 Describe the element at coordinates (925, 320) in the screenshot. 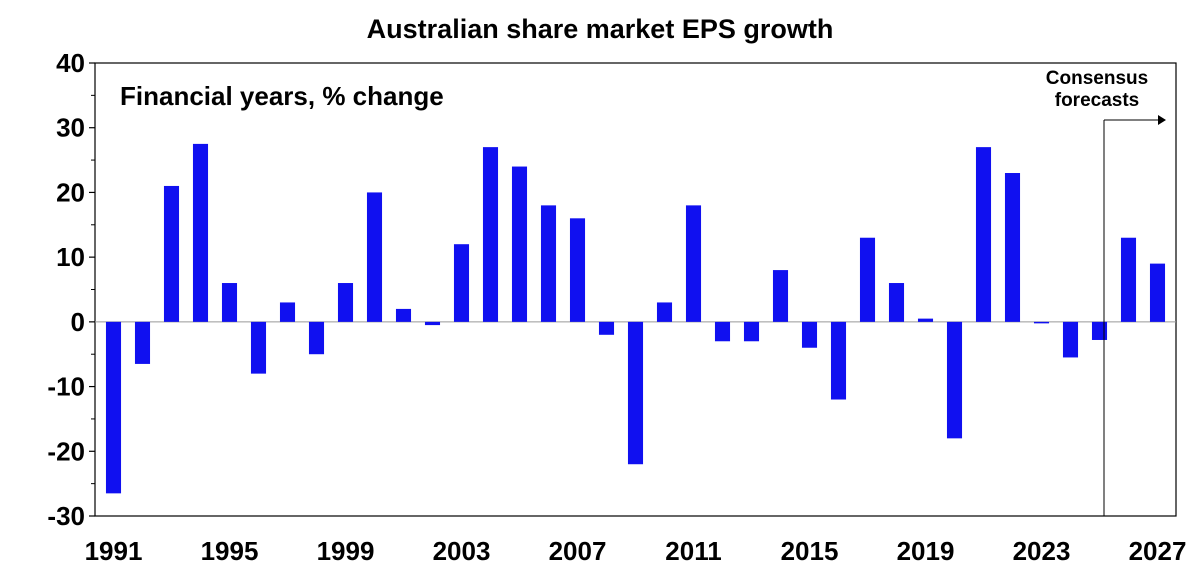

I see `bar-2019` at that location.